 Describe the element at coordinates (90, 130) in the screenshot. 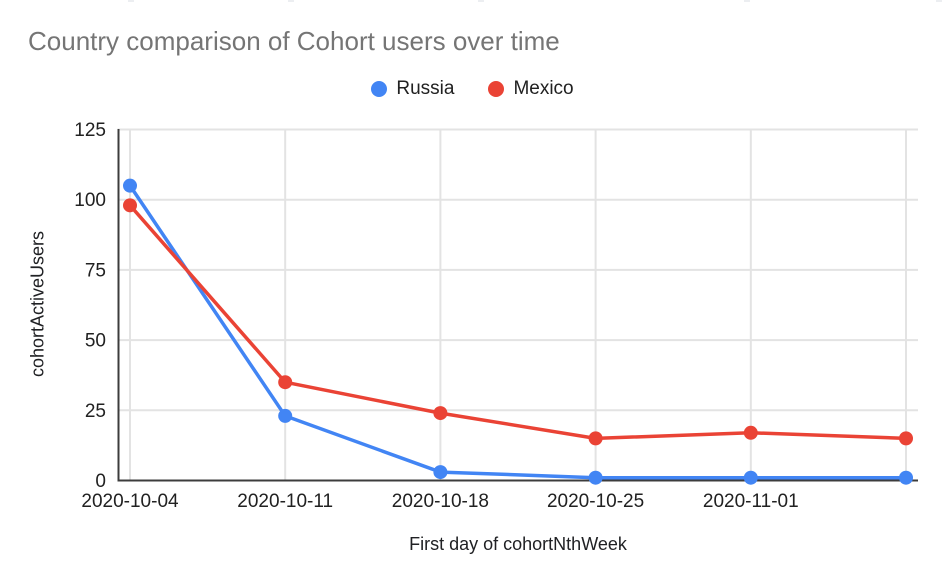

I see `y-tick-label: 125` at that location.